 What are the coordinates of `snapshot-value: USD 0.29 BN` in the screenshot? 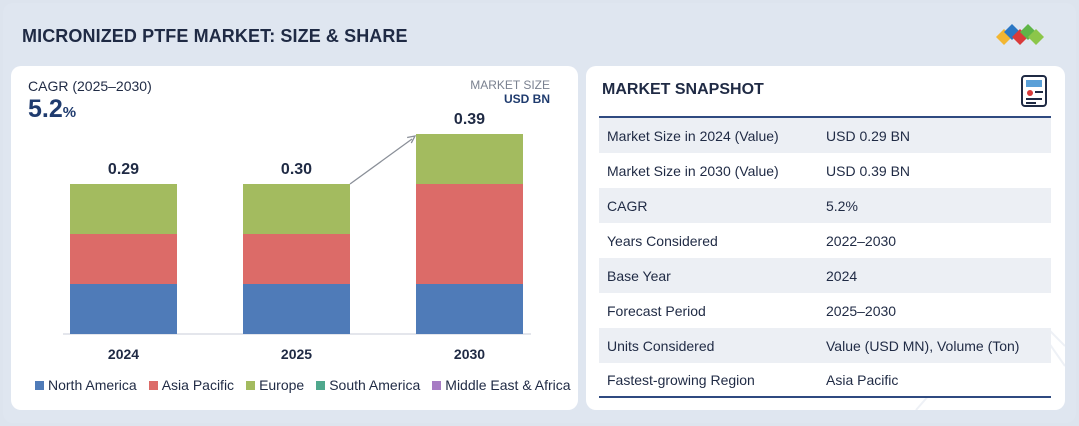 It's located at (868, 135).